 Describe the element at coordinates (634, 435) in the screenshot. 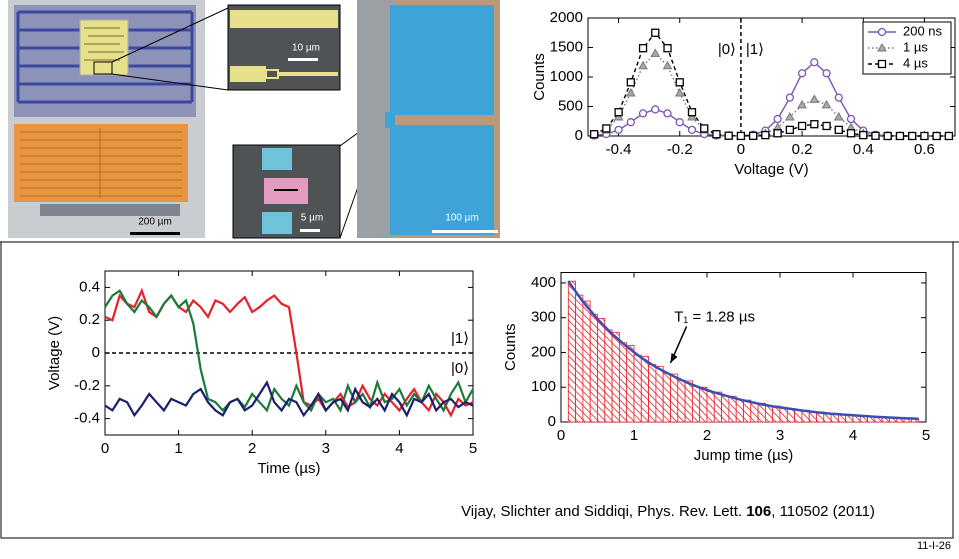

I see `x-tick-label: 1` at that location.